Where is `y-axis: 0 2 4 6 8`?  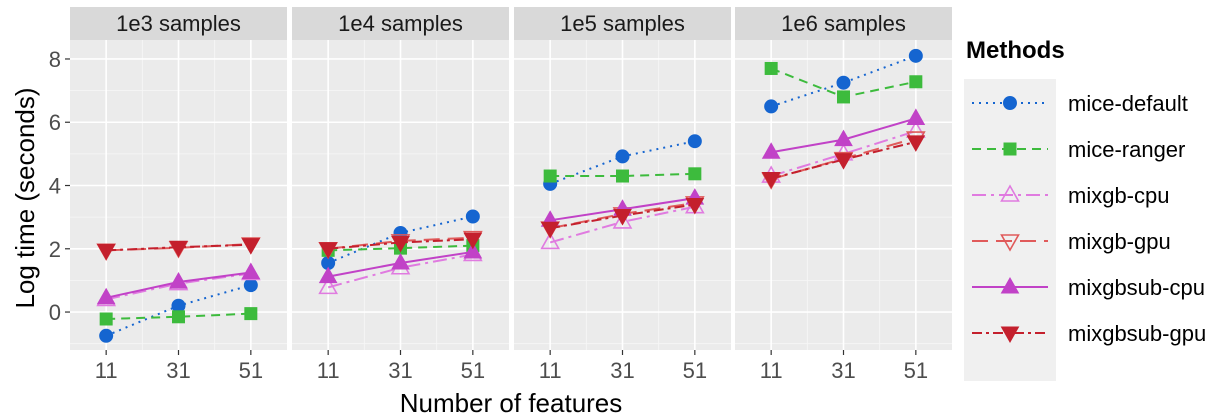 y-axis: 0 2 4 6 8 is located at coordinates (59, 186).